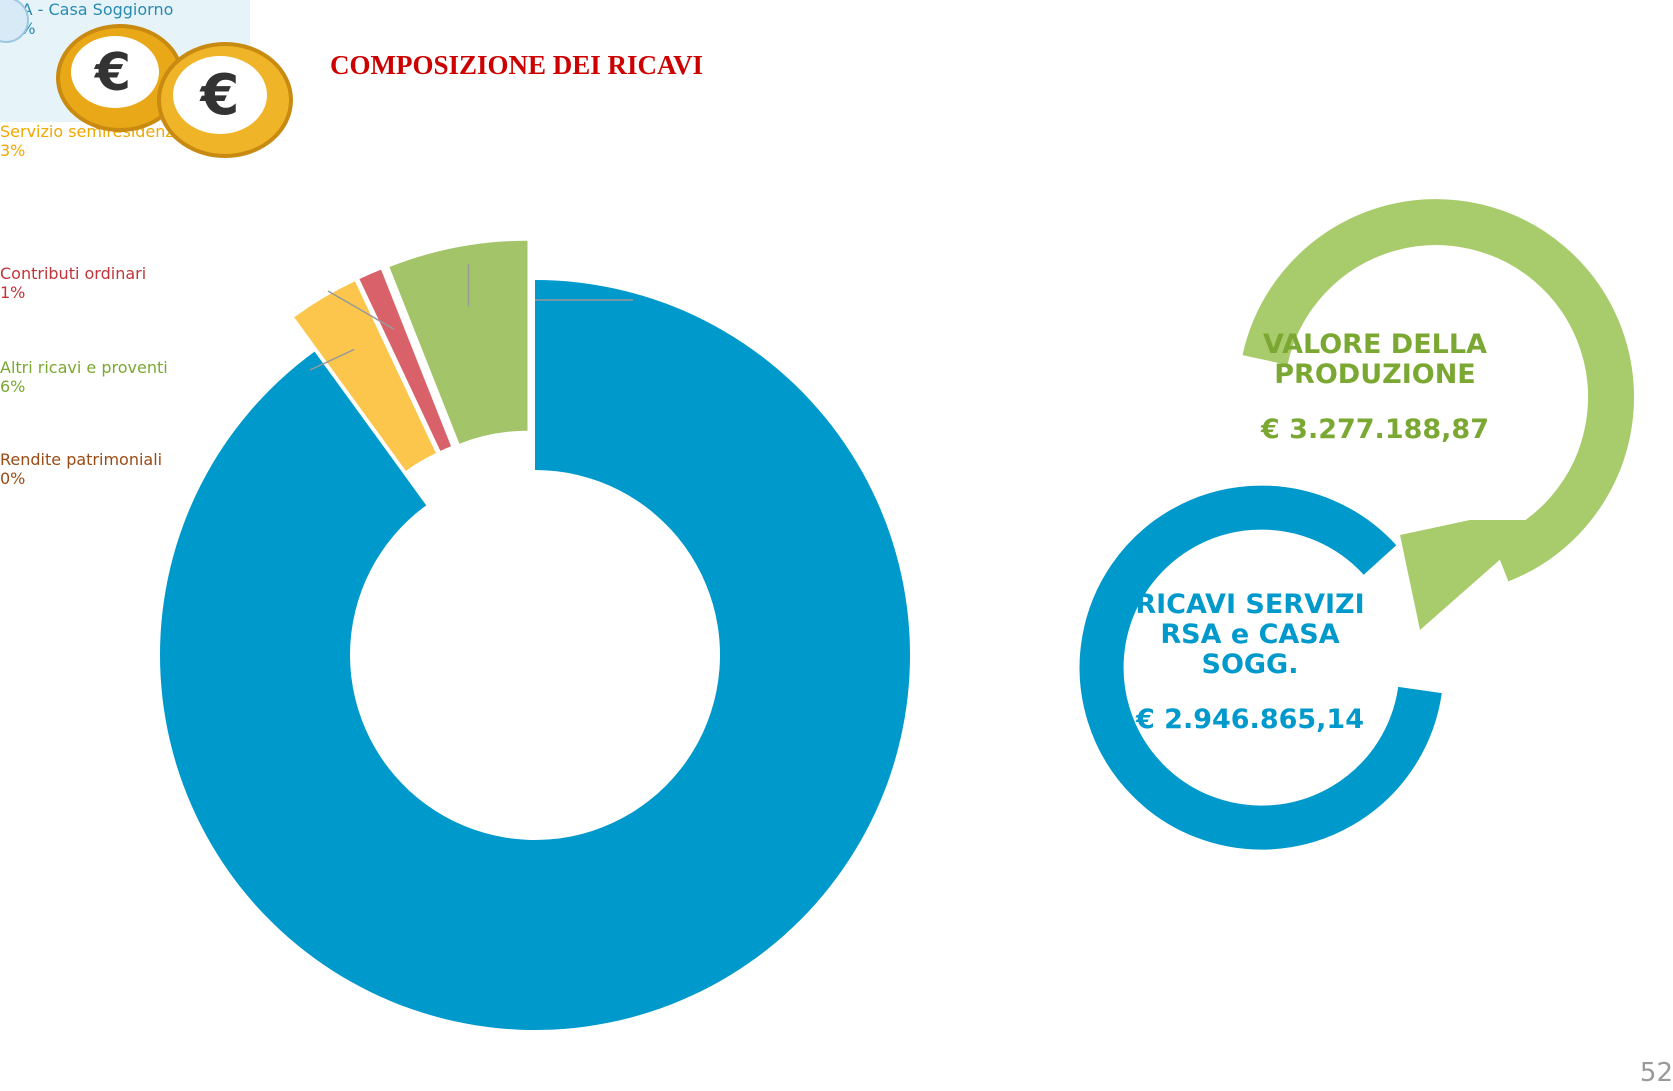  What do you see at coordinates (84, 367) in the screenshot?
I see `category-label: Altri ricavi e proventi` at bounding box center [84, 367].